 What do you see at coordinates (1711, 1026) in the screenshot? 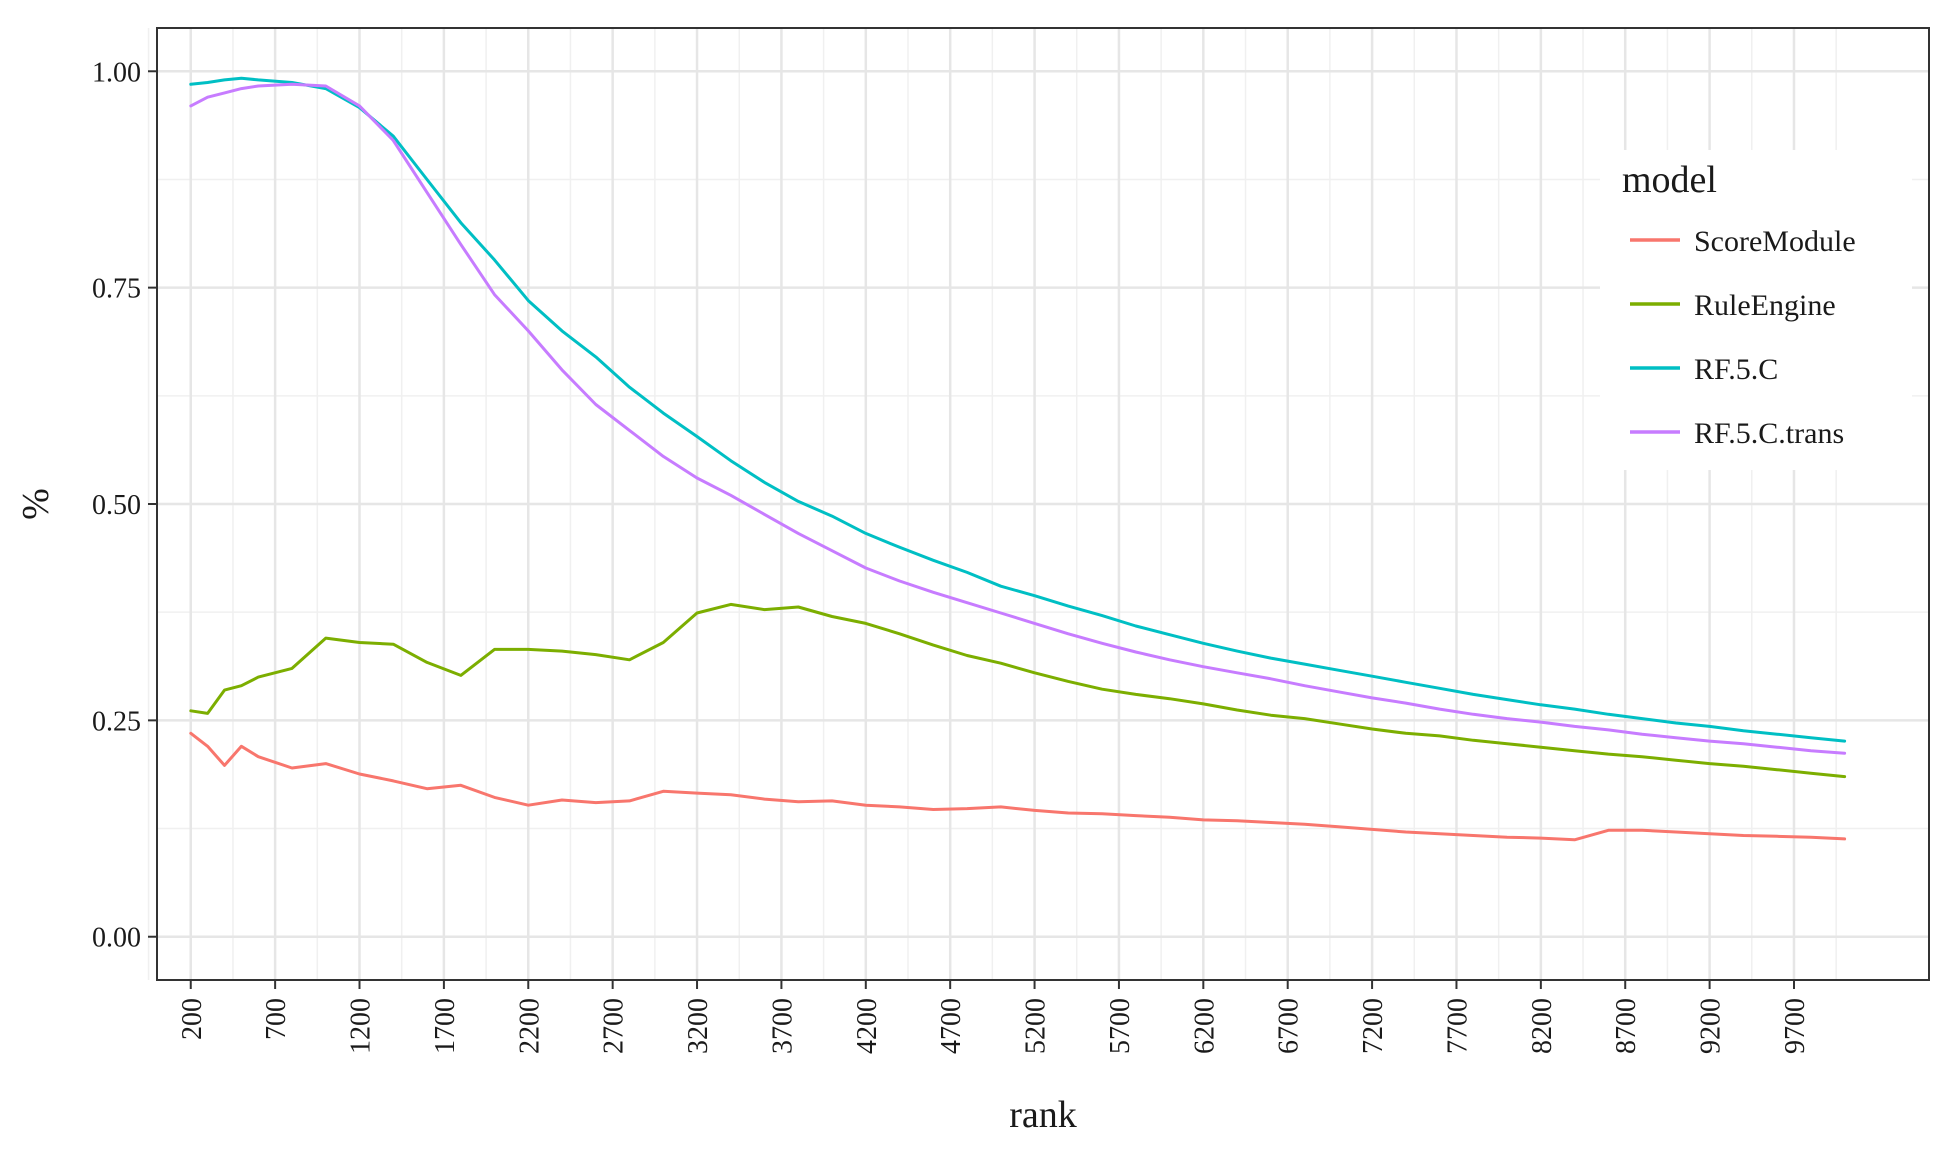
I see `x-tick-label: 9200` at bounding box center [1711, 1026].